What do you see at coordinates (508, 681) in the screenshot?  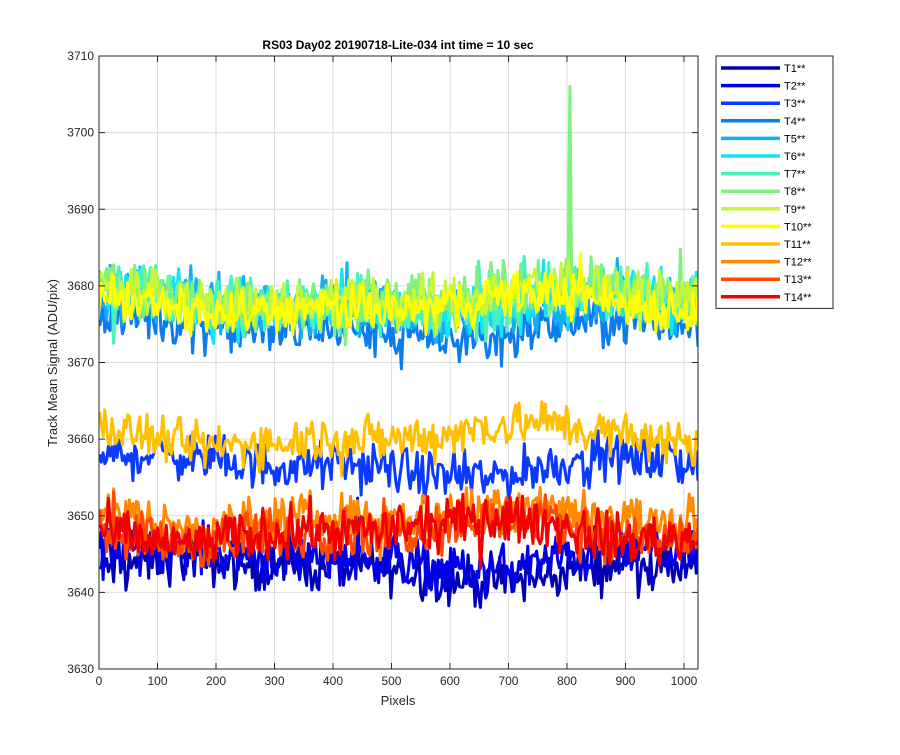 I see `x-tick-label-7: 700` at bounding box center [508, 681].